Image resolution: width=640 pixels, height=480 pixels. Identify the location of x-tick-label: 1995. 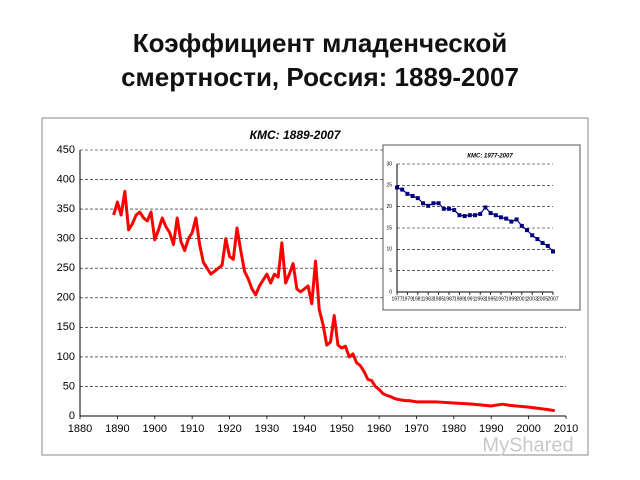
(490, 299).